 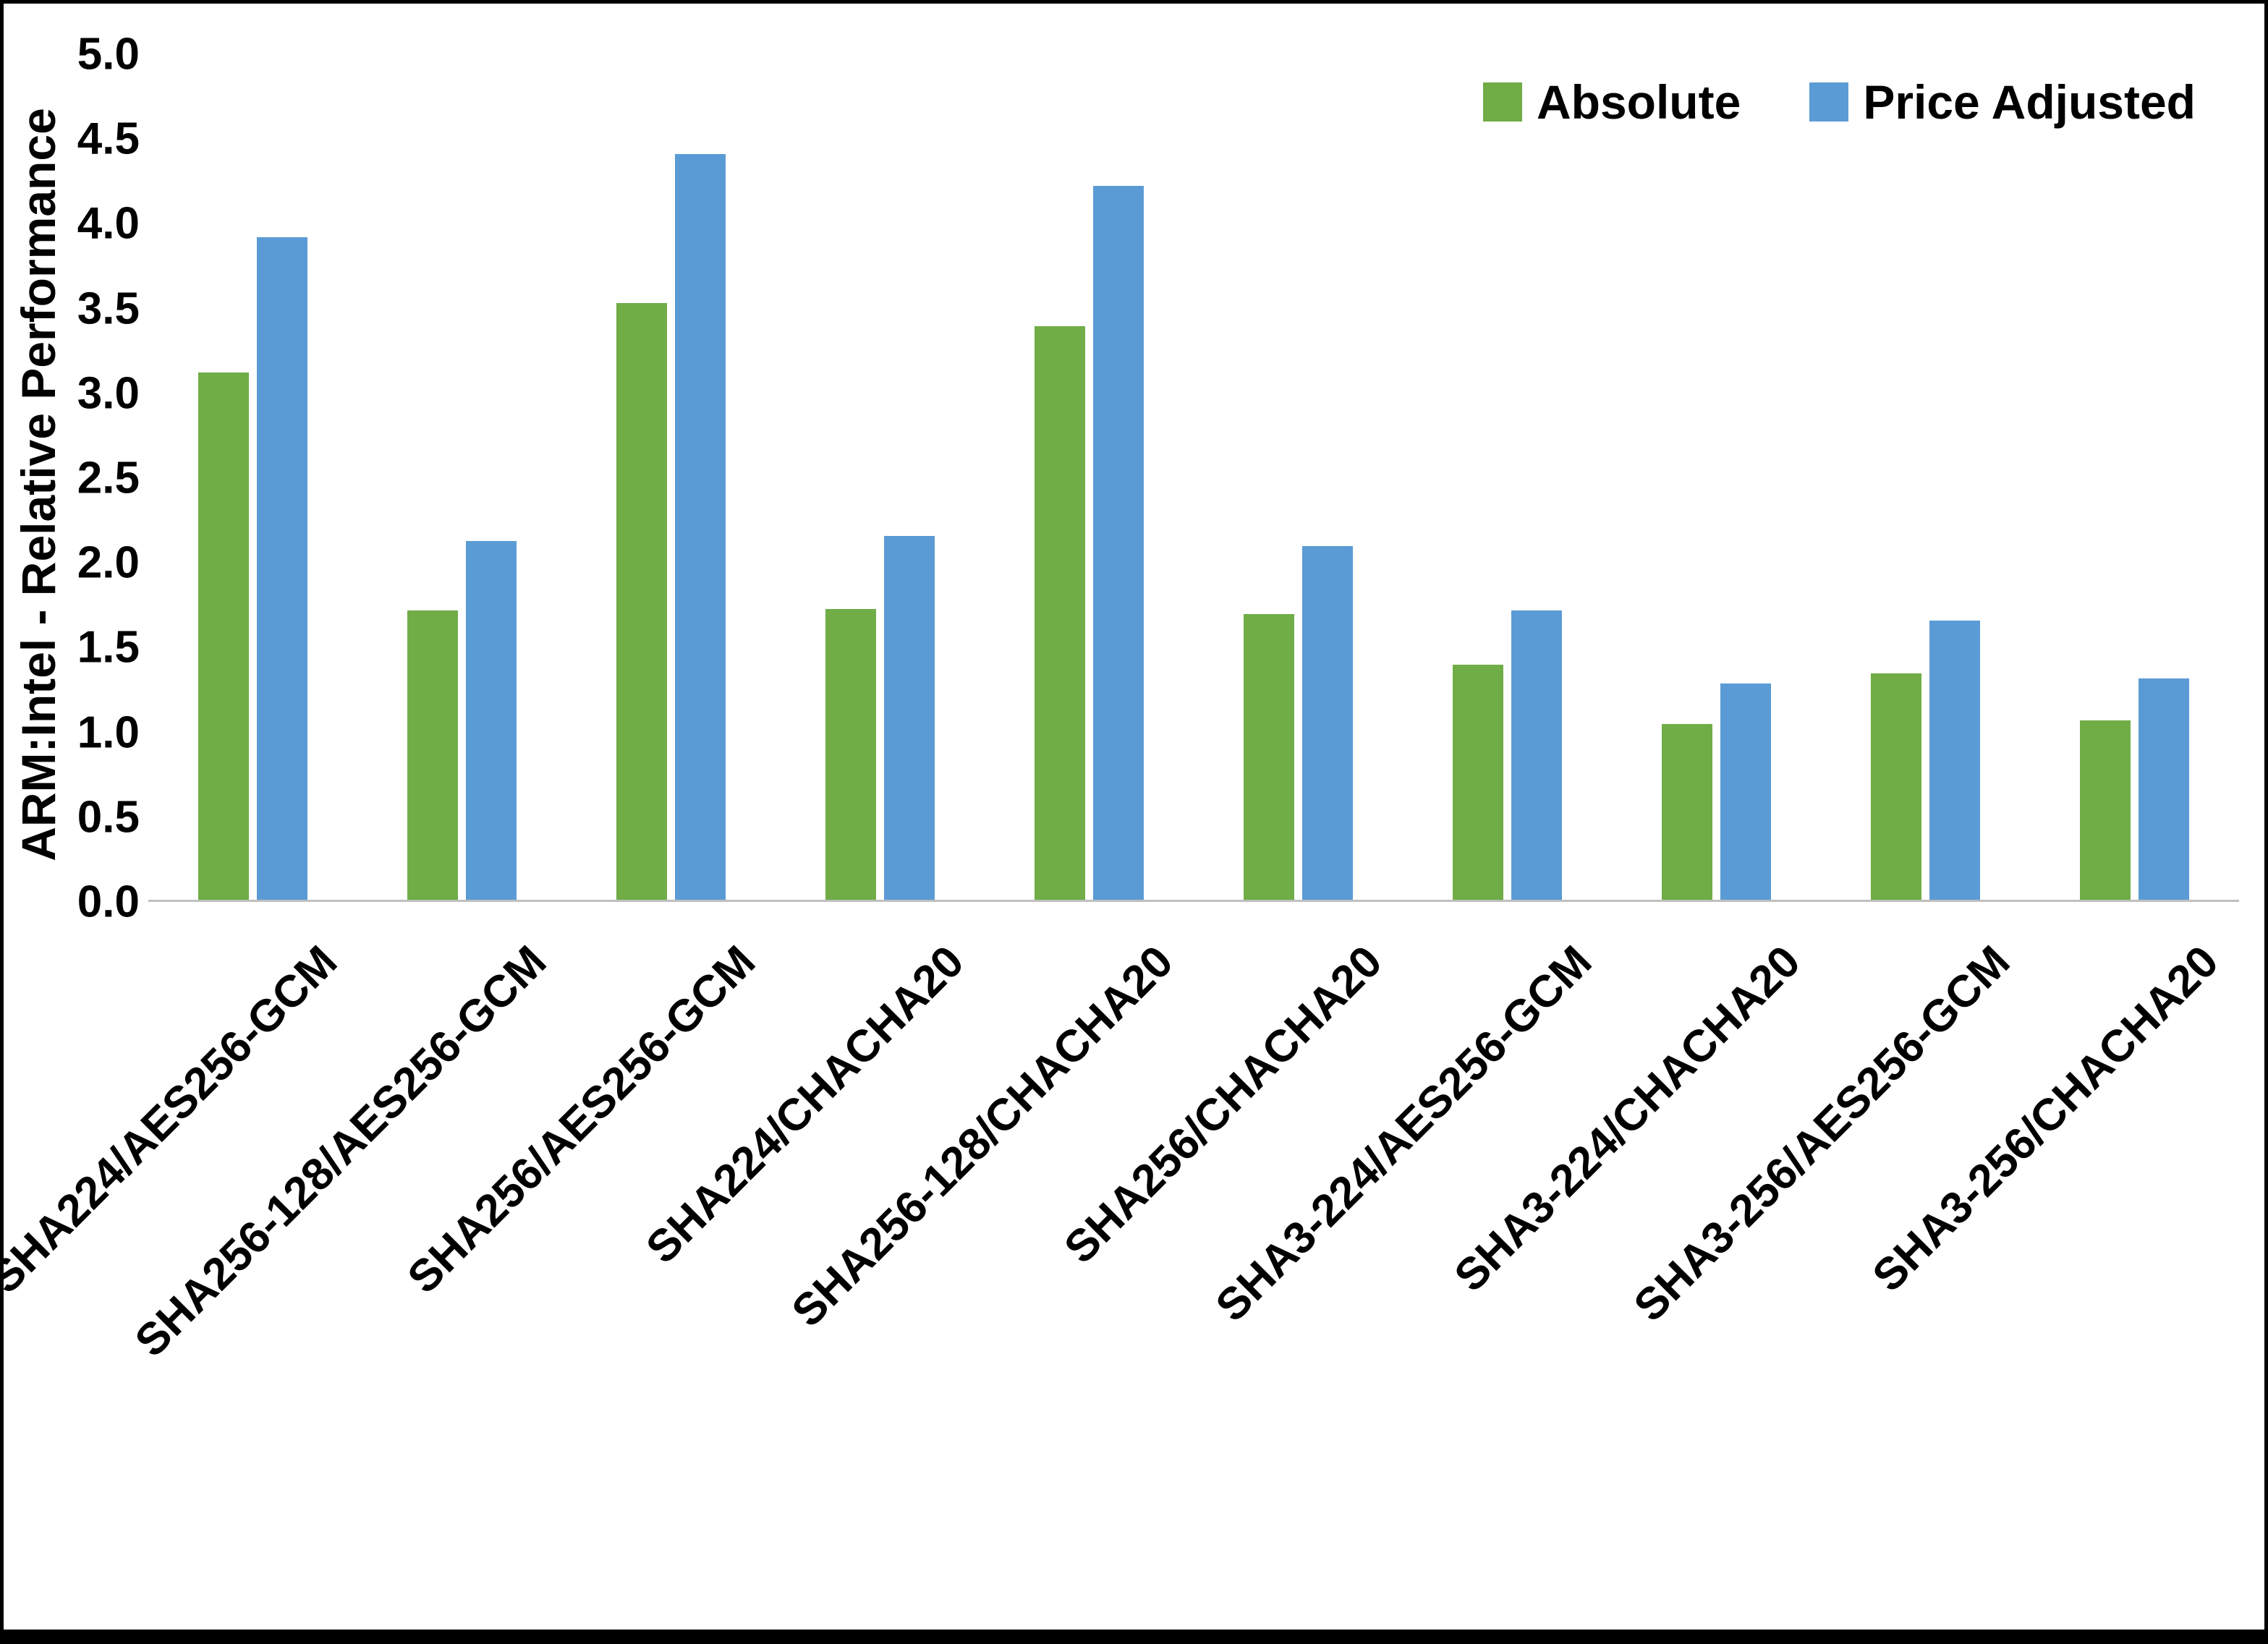 What do you see at coordinates (108, 139) in the screenshot?
I see `y-tick-label: 4.5` at bounding box center [108, 139].